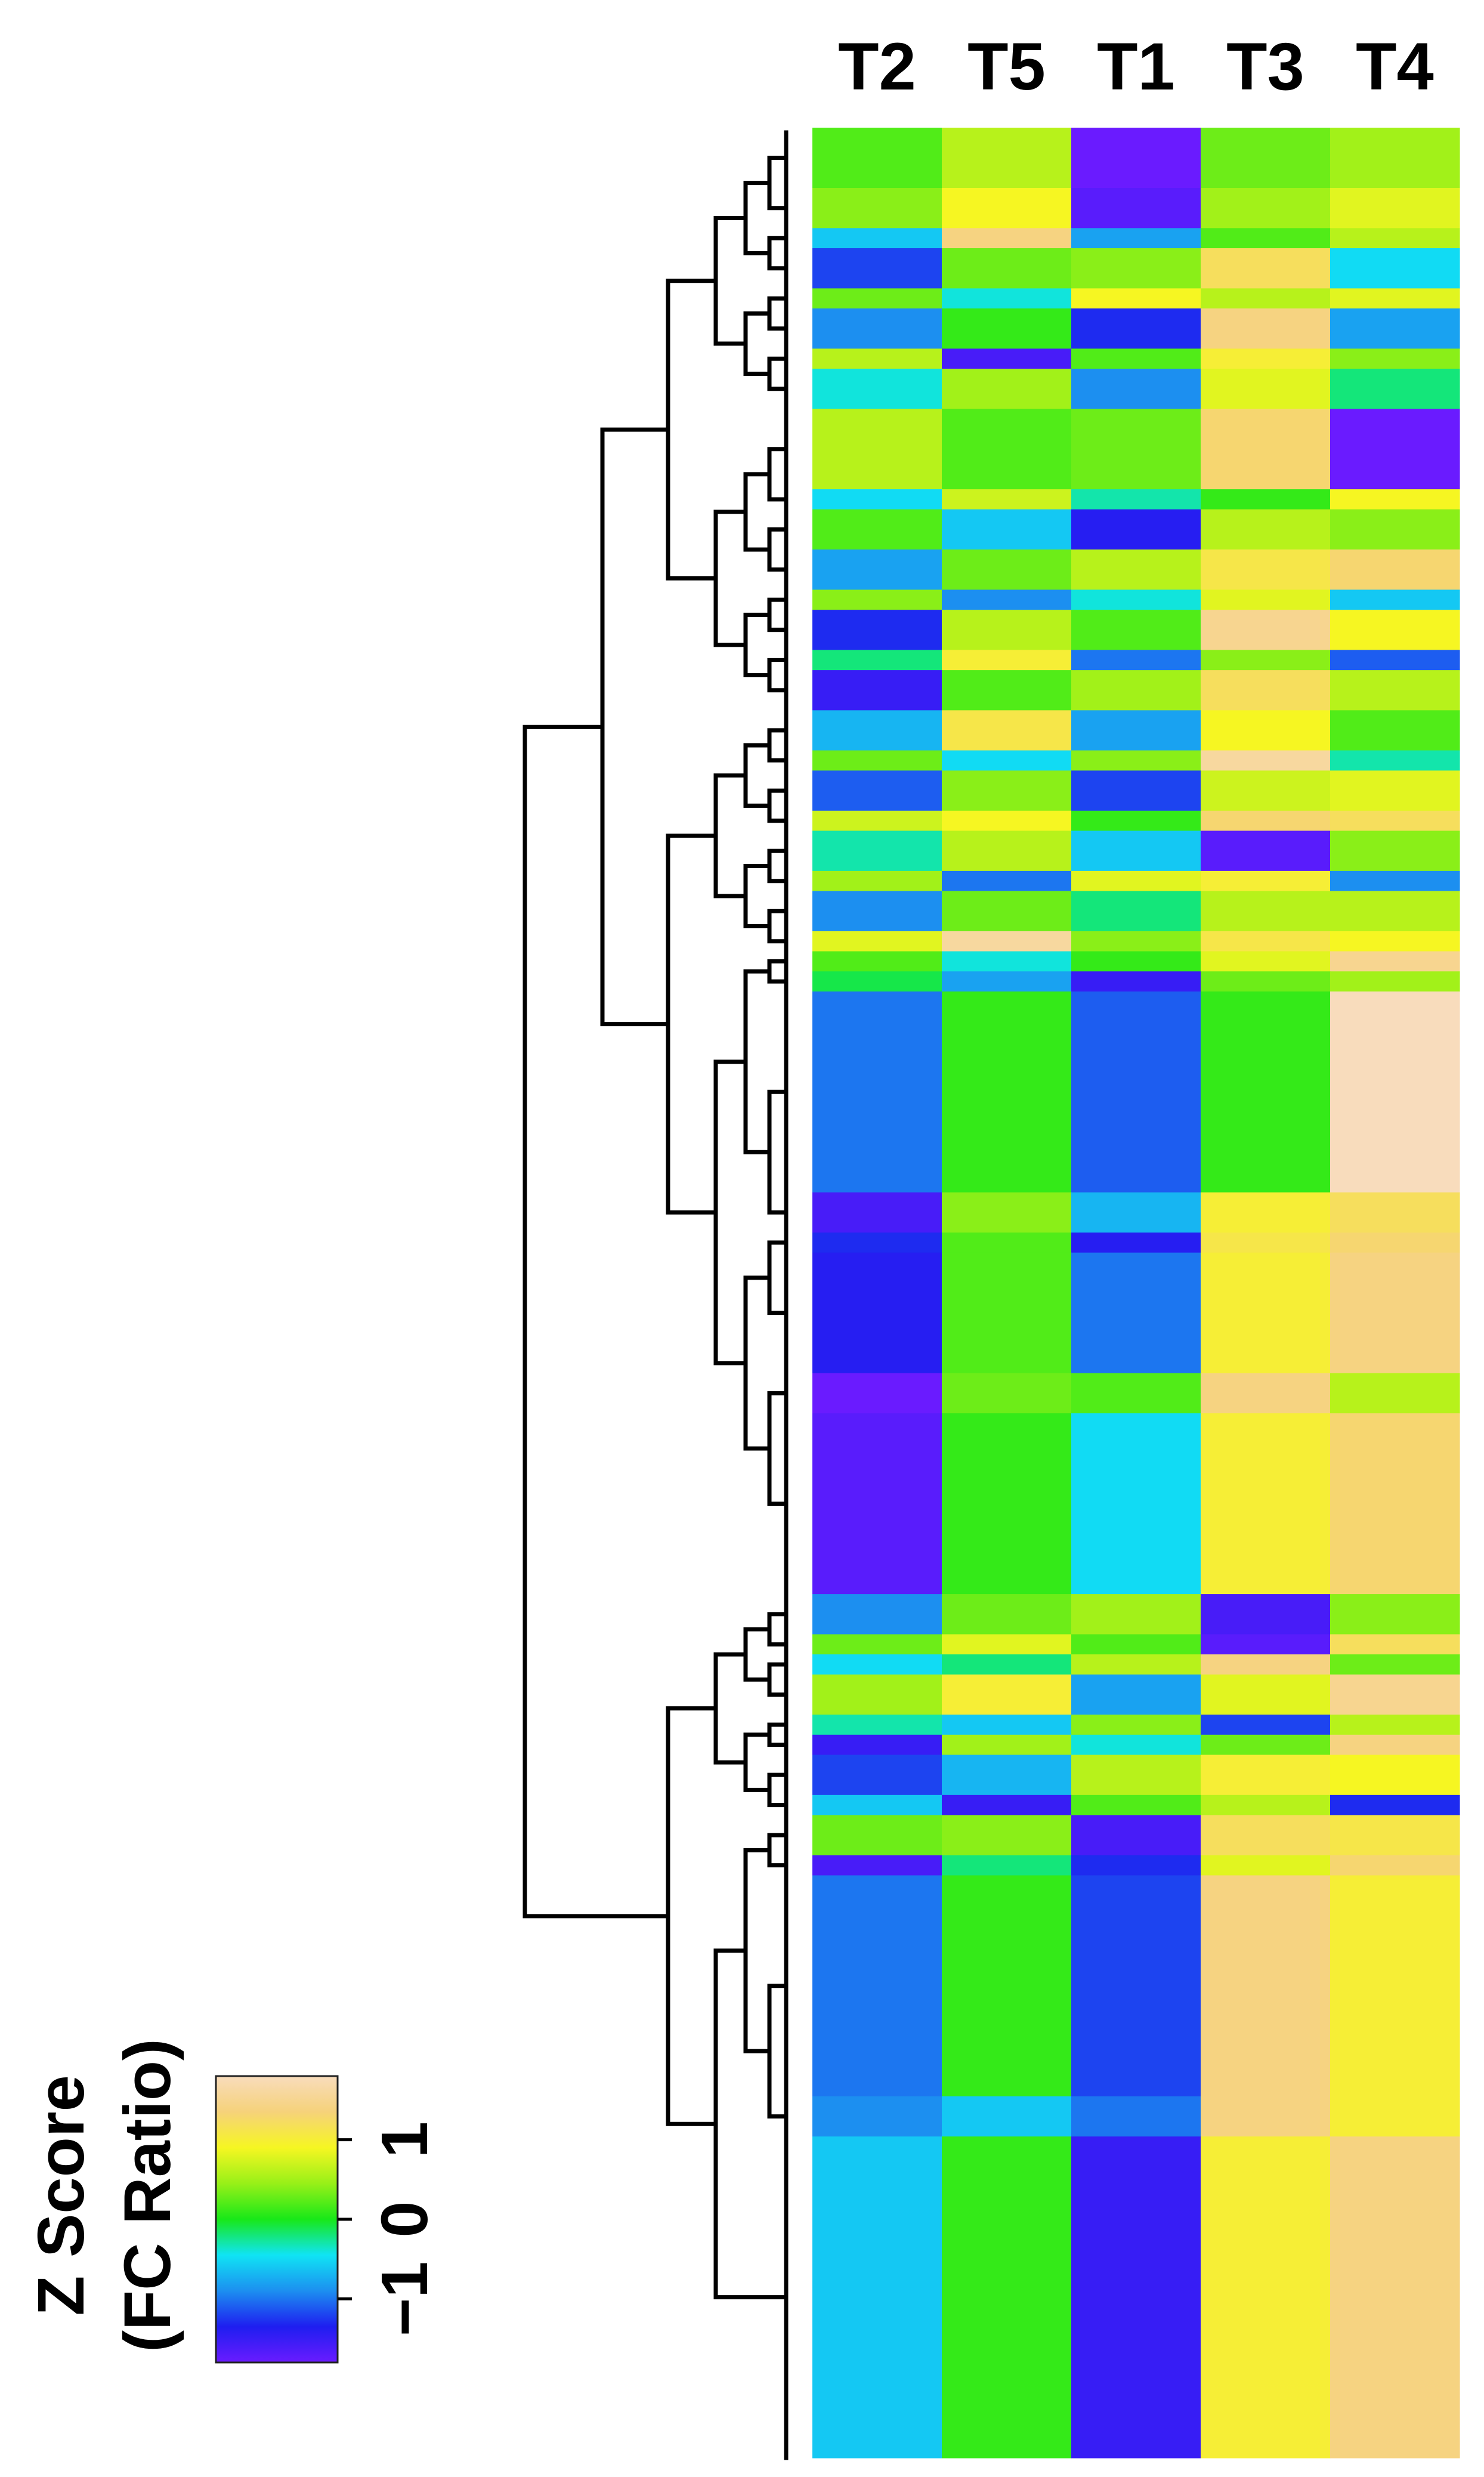 This screenshot has height=2477, width=1484. What do you see at coordinates (1007, 67) in the screenshot?
I see `column-label-t5: T5` at bounding box center [1007, 67].